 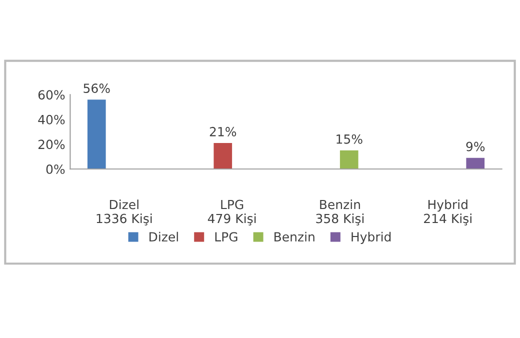 I want to click on data-label: 9%, so click(x=475, y=147).